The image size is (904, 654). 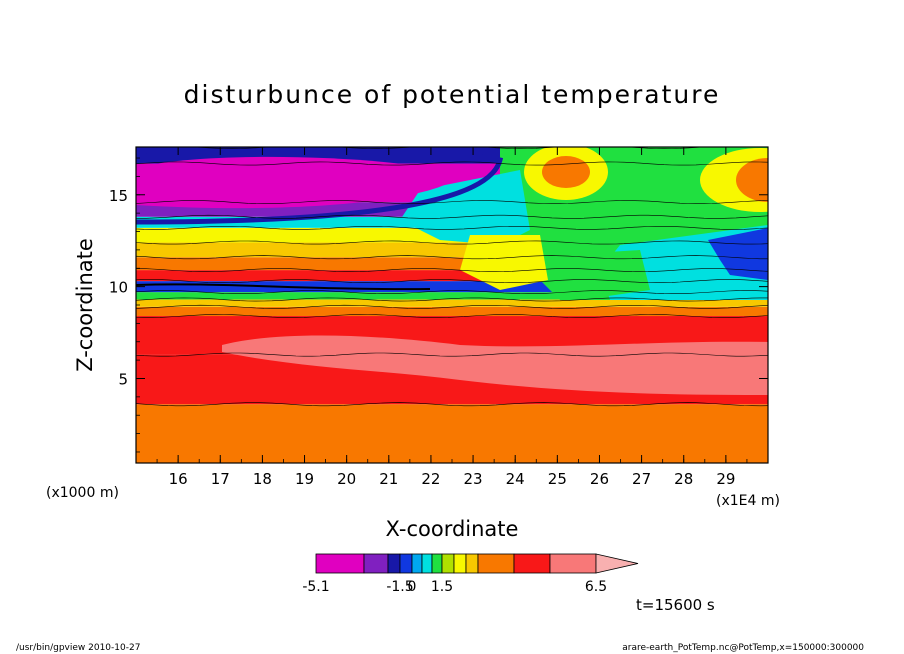 I want to click on contour-line-black, so click(x=283, y=287).